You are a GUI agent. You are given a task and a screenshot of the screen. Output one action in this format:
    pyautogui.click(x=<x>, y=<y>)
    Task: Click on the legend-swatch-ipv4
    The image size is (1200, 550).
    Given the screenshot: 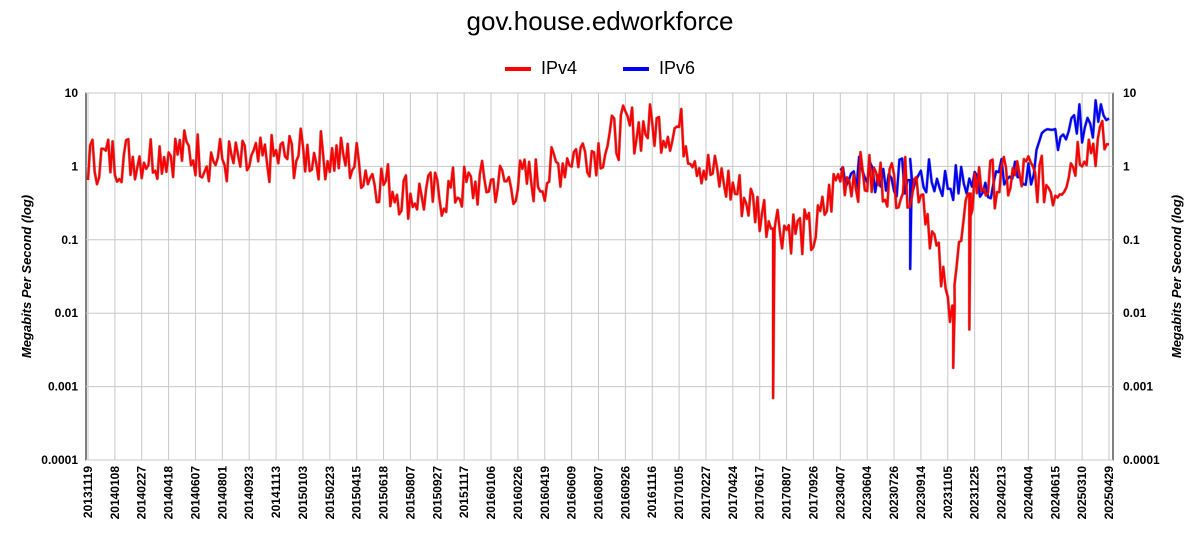 What is the action you would take?
    pyautogui.click(x=517, y=68)
    